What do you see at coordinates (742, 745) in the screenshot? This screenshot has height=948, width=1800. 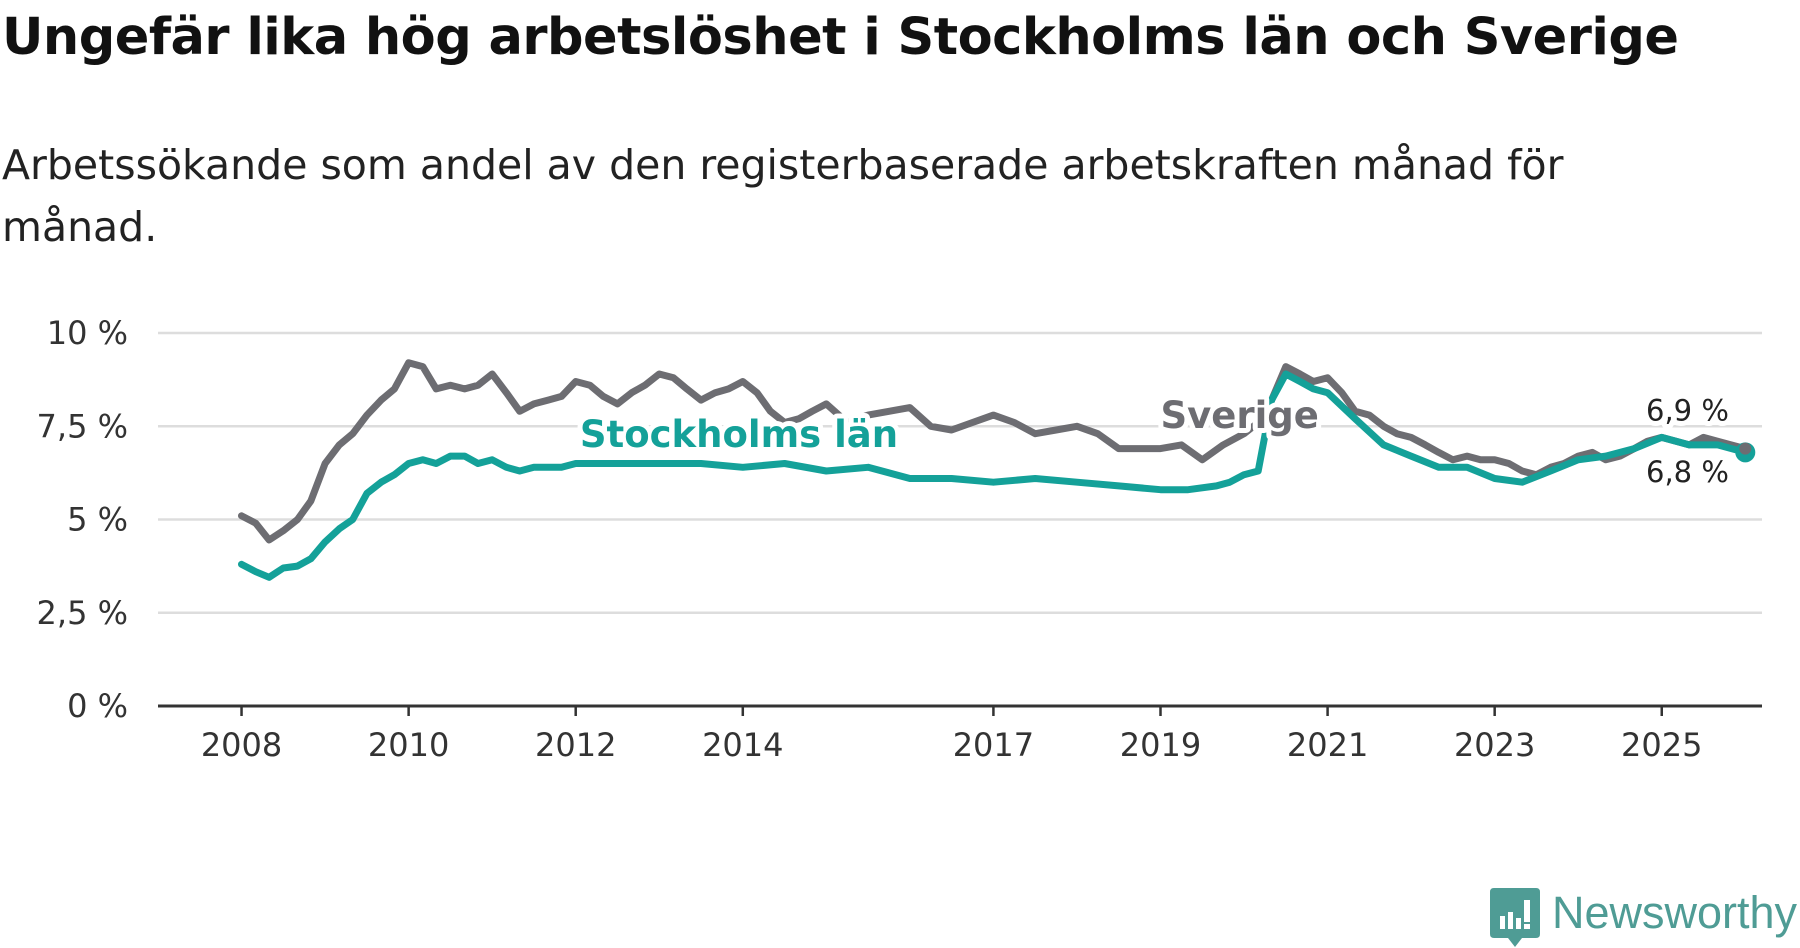 I see `x-tick-label: 2014` at bounding box center [742, 745].